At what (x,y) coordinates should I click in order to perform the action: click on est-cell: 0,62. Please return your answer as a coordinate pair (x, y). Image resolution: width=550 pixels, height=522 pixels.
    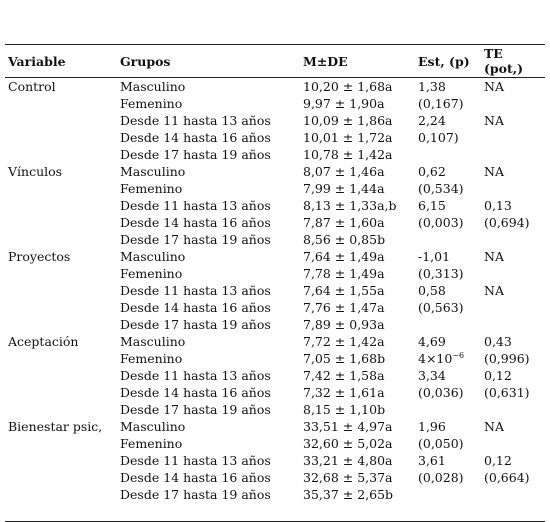
    Looking at the image, I should click on (432, 171).